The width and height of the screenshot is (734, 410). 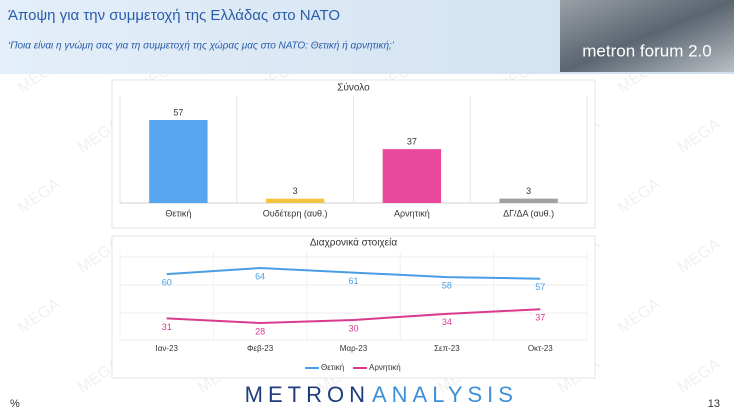 I want to click on x-tick-label: Μαρ-23, so click(x=354, y=348).